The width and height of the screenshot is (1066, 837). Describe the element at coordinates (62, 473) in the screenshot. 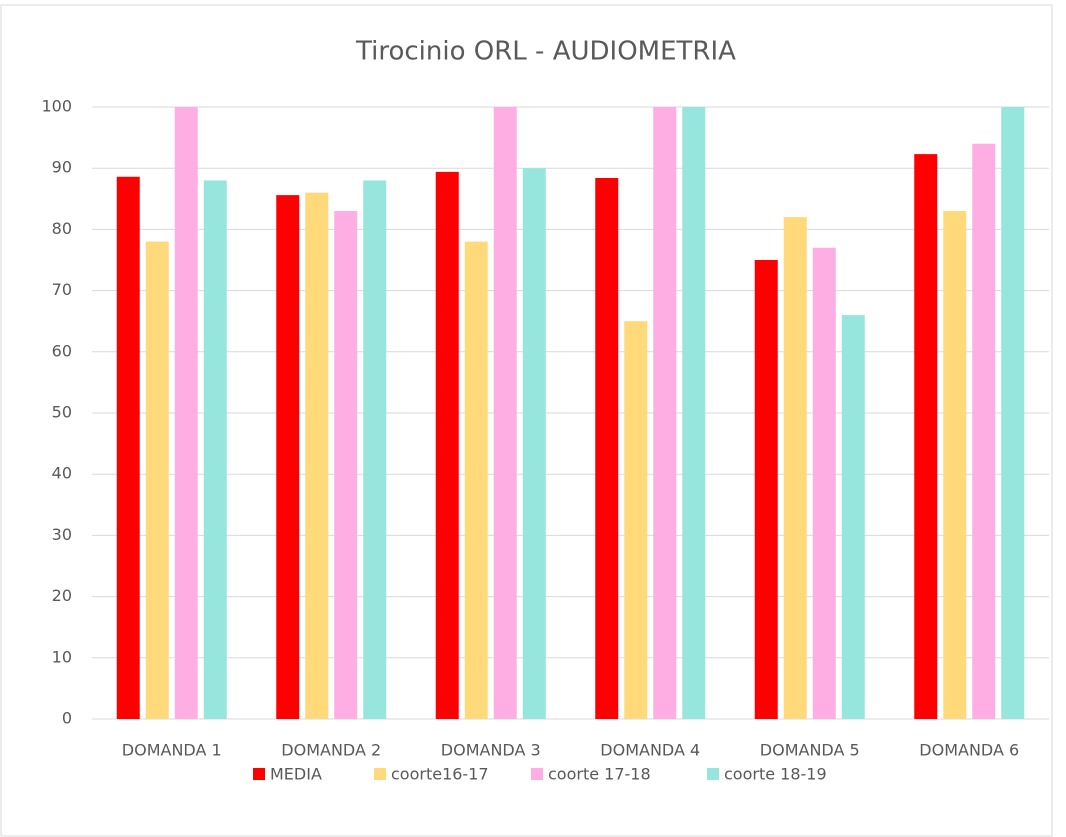

I see `y-tick-label: 40` at that location.